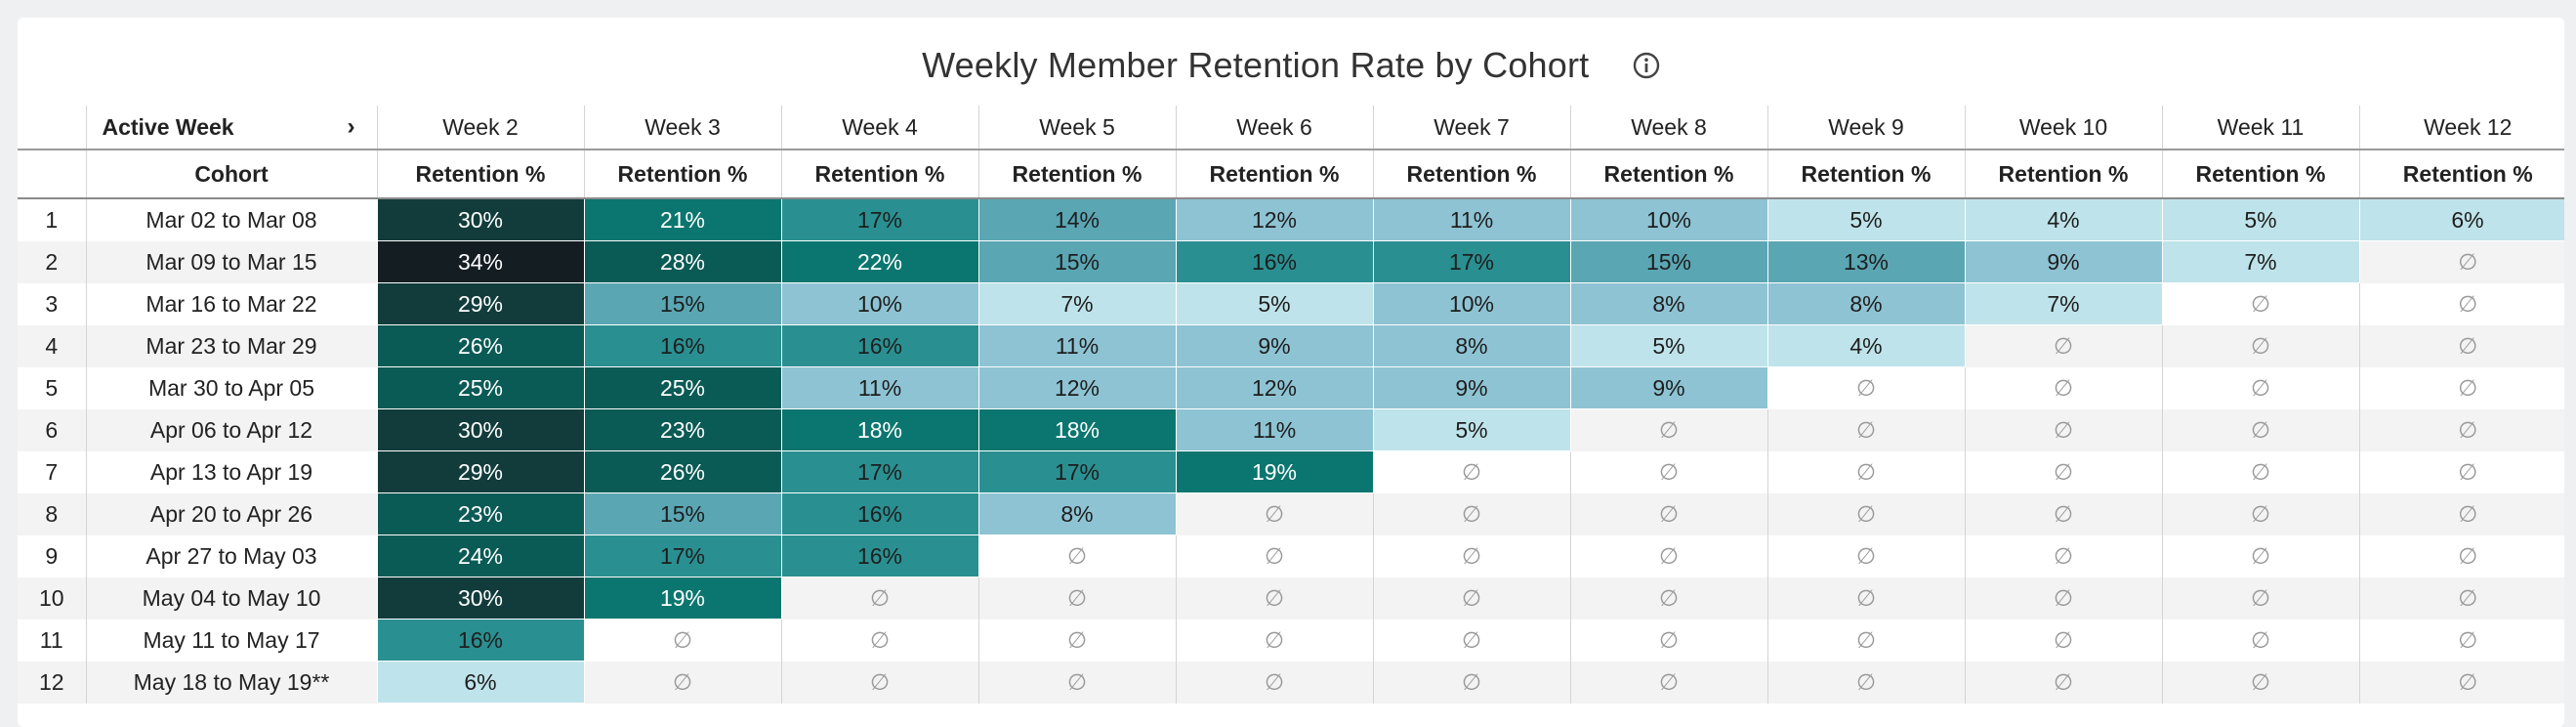 The width and height of the screenshot is (2576, 727). Describe the element at coordinates (231, 128) in the screenshot. I see `active-week-header: Active Week ›` at that location.